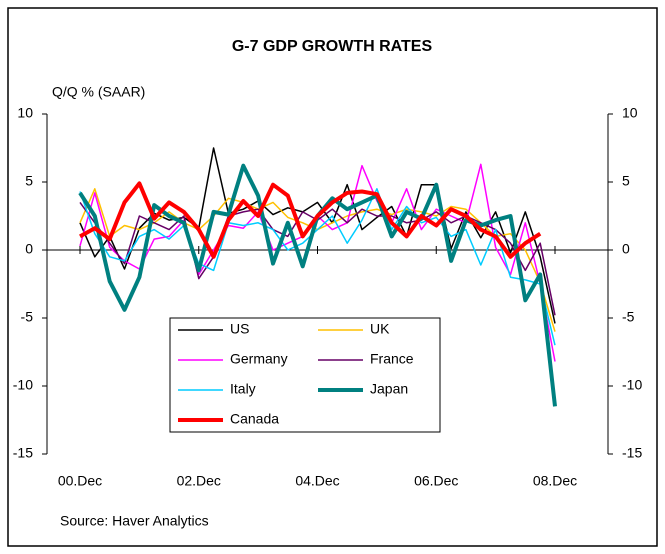 This screenshot has height=554, width=665. Describe the element at coordinates (23, 385) in the screenshot. I see `y-tick-label: -10` at that location.